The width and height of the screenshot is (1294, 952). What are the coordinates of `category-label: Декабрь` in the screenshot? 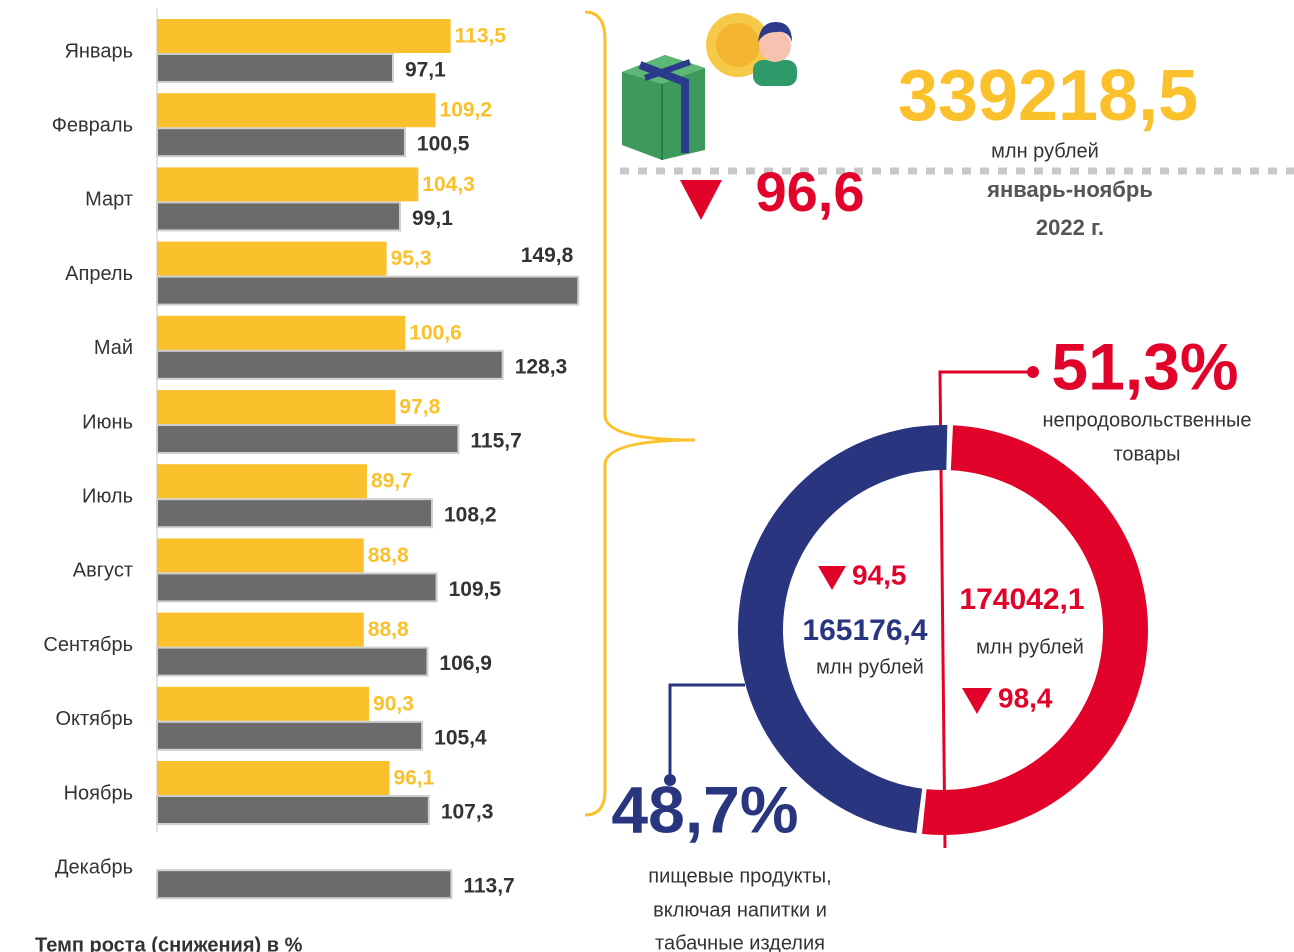 It's located at (94, 867).